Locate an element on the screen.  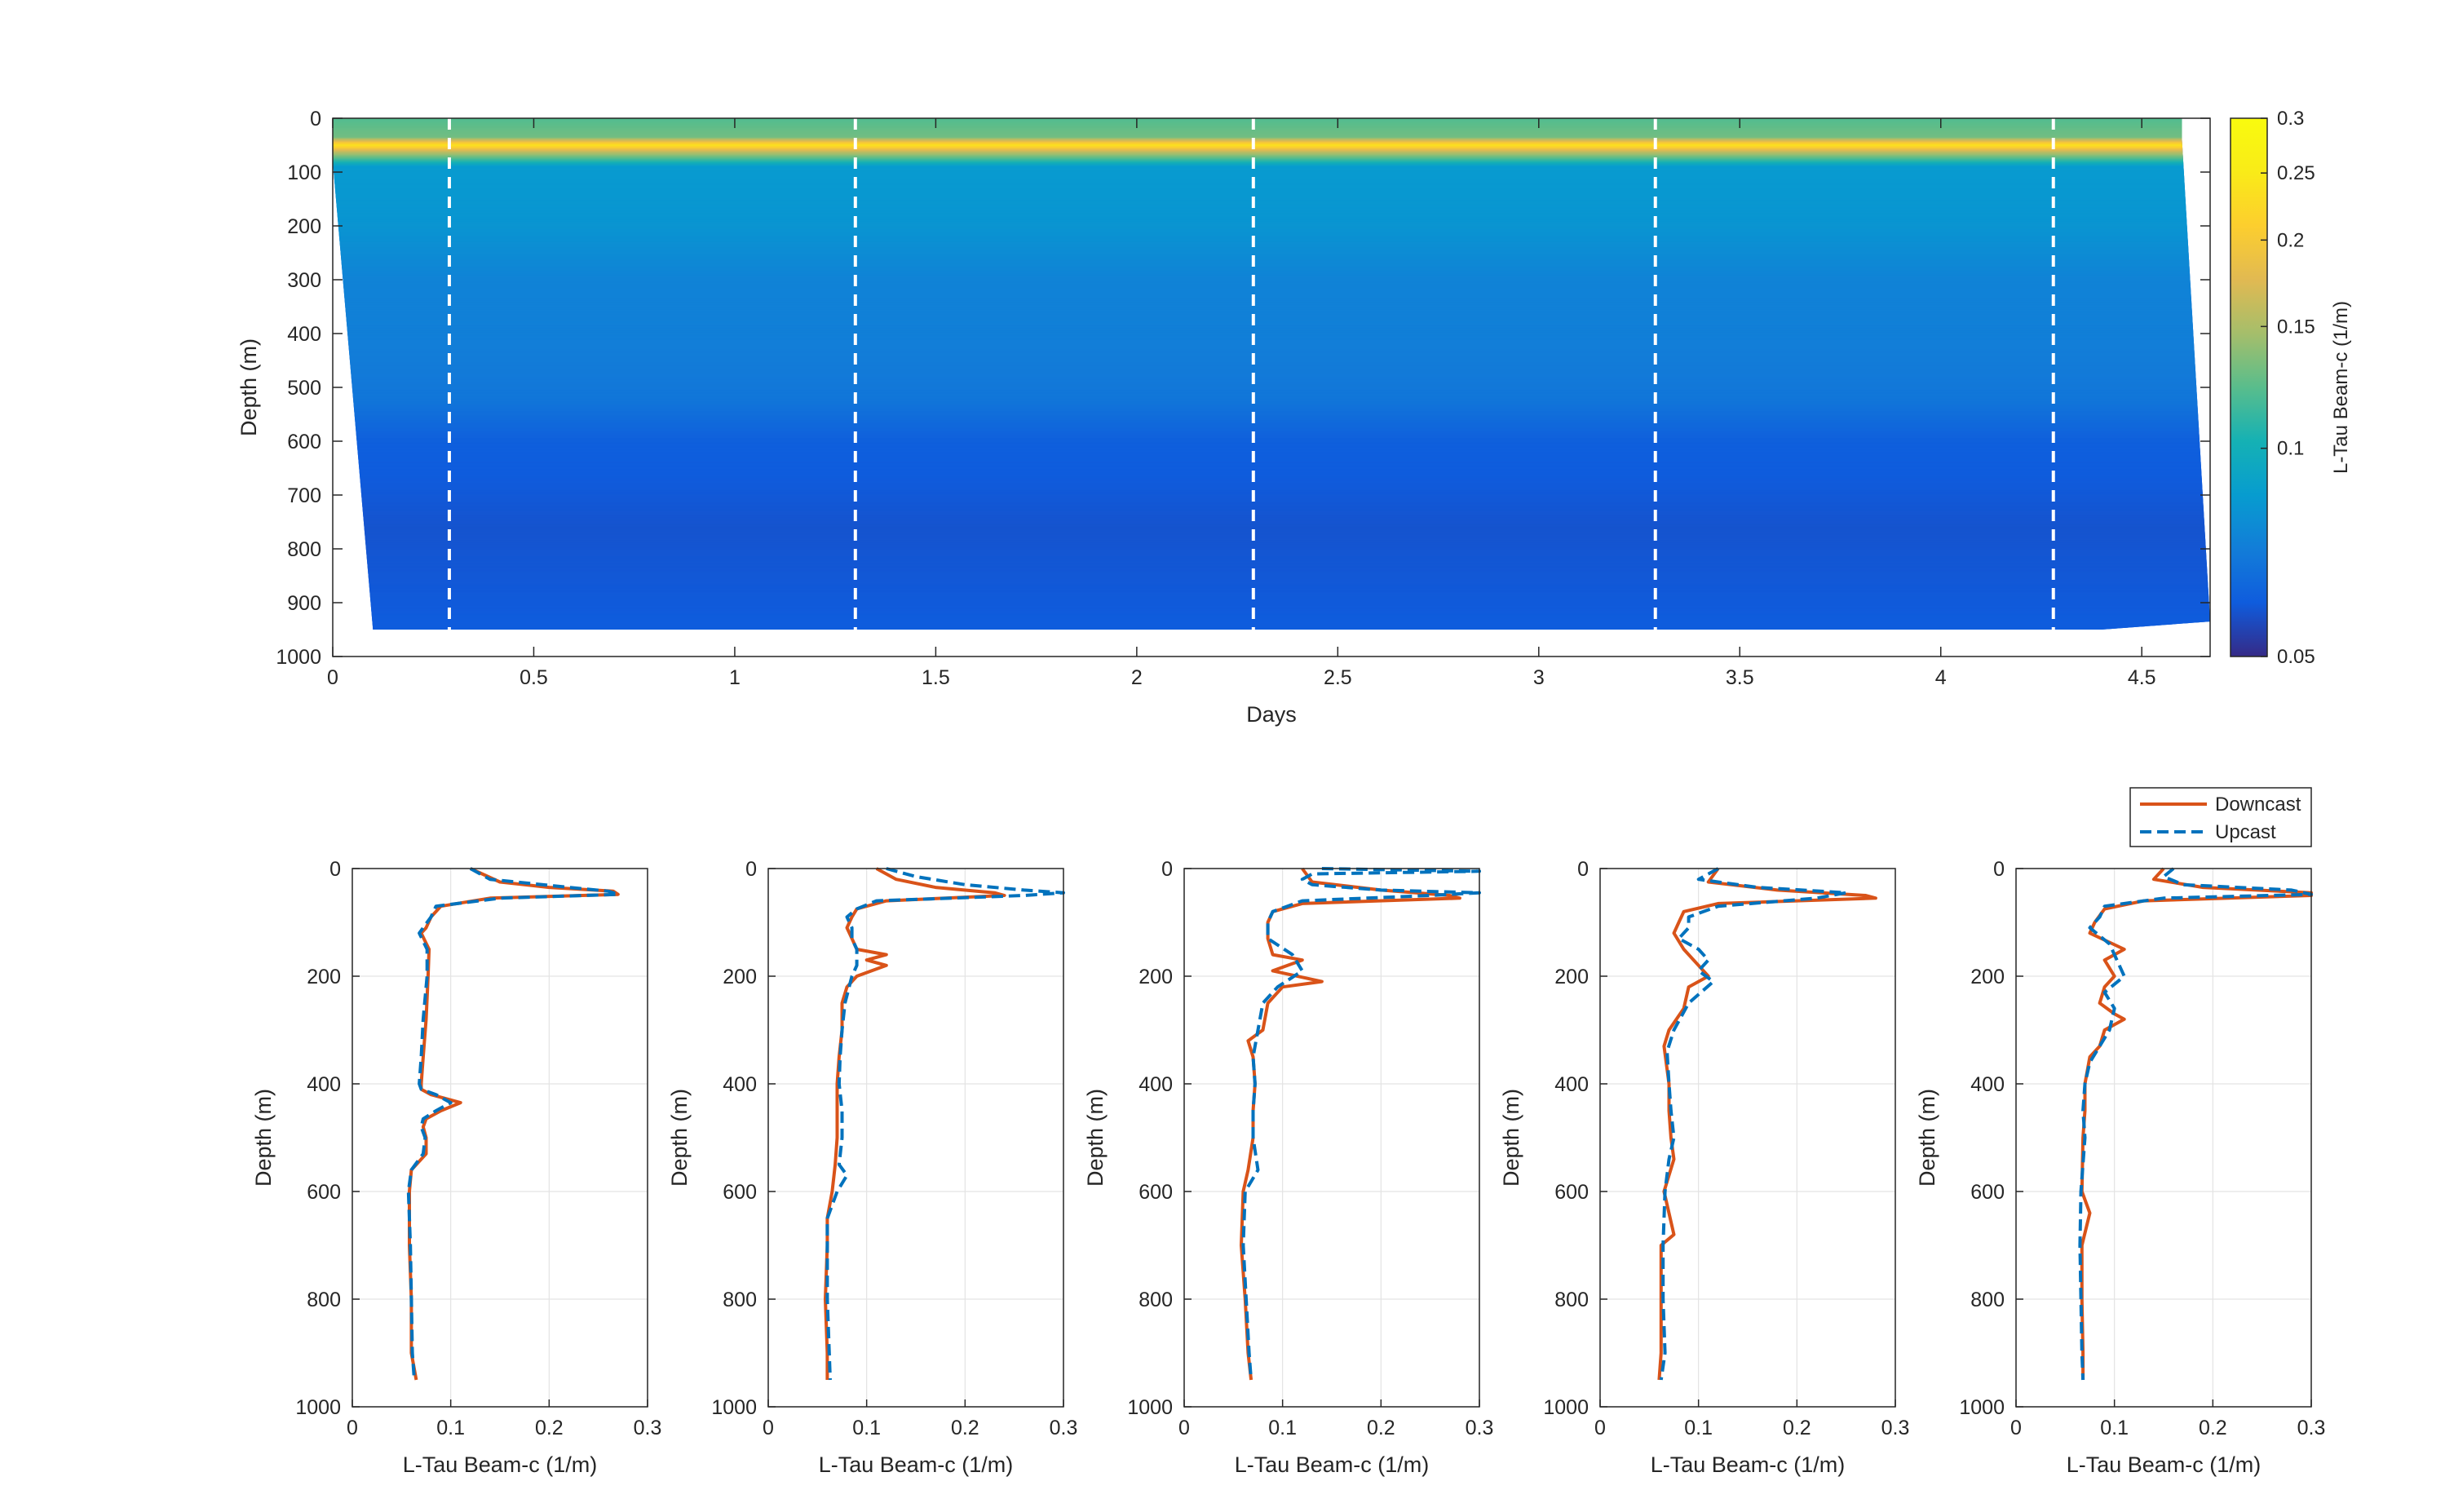
colorbar-tick-label: 0.3 is located at coordinates (2290, 119).